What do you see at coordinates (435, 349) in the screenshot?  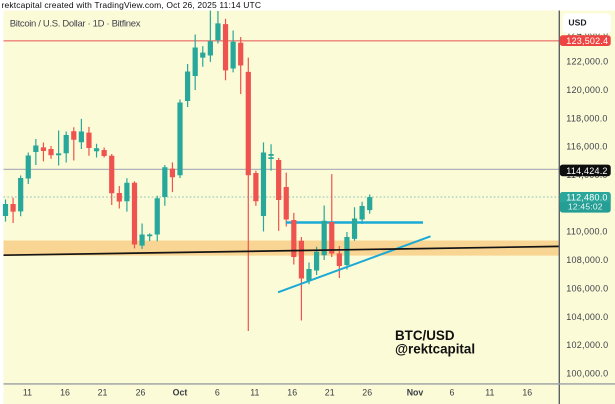 I see `svg-text: @rektcapital` at bounding box center [435, 349].